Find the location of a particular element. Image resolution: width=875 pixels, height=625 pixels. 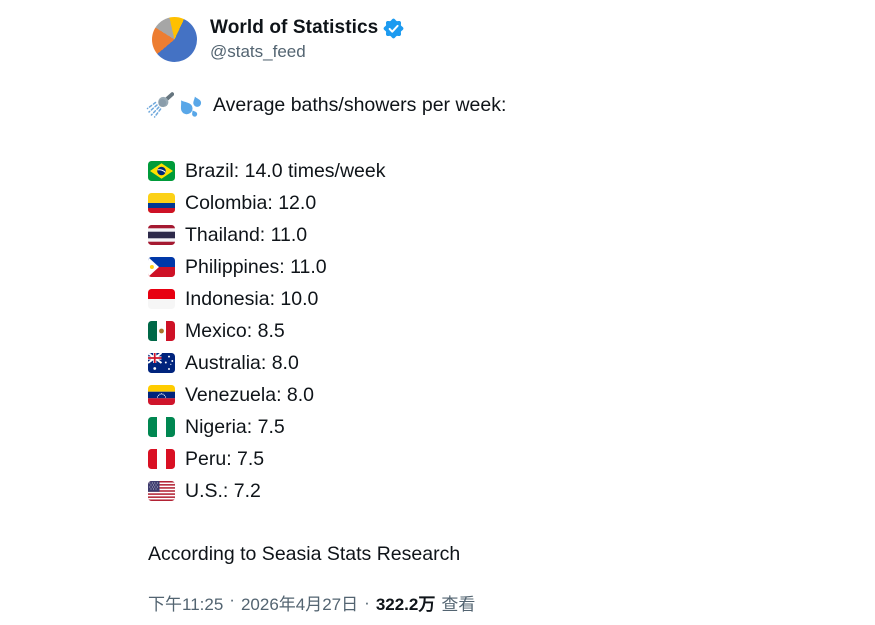

list-item: Brazil: 14.0 times/week is located at coordinates (267, 171).